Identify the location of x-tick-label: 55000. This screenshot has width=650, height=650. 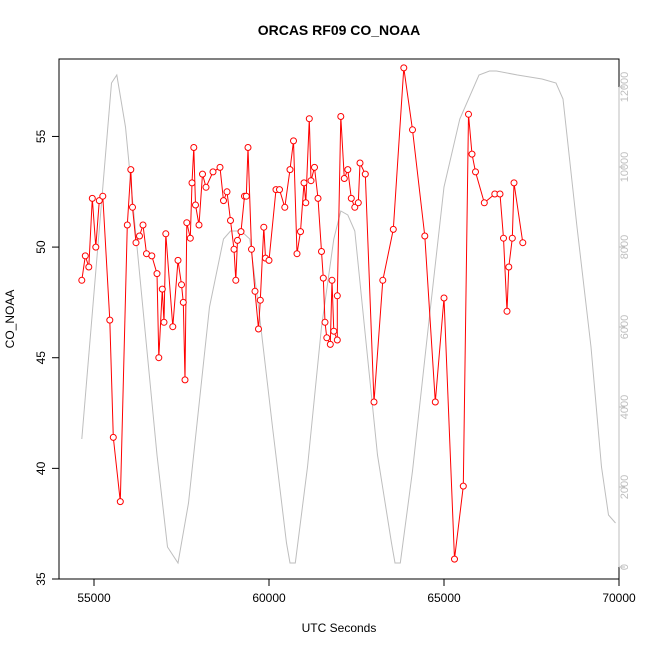
(94, 598).